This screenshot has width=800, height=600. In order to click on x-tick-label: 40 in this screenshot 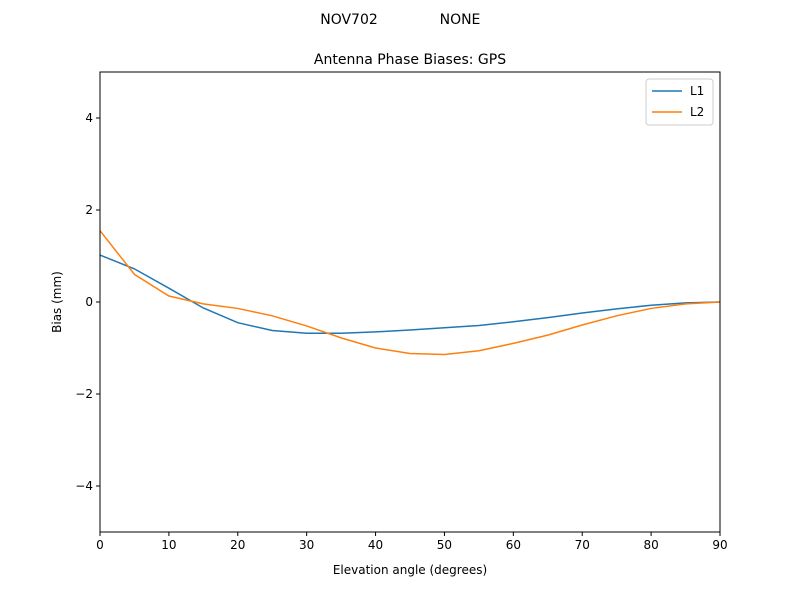, I will do `click(375, 545)`.